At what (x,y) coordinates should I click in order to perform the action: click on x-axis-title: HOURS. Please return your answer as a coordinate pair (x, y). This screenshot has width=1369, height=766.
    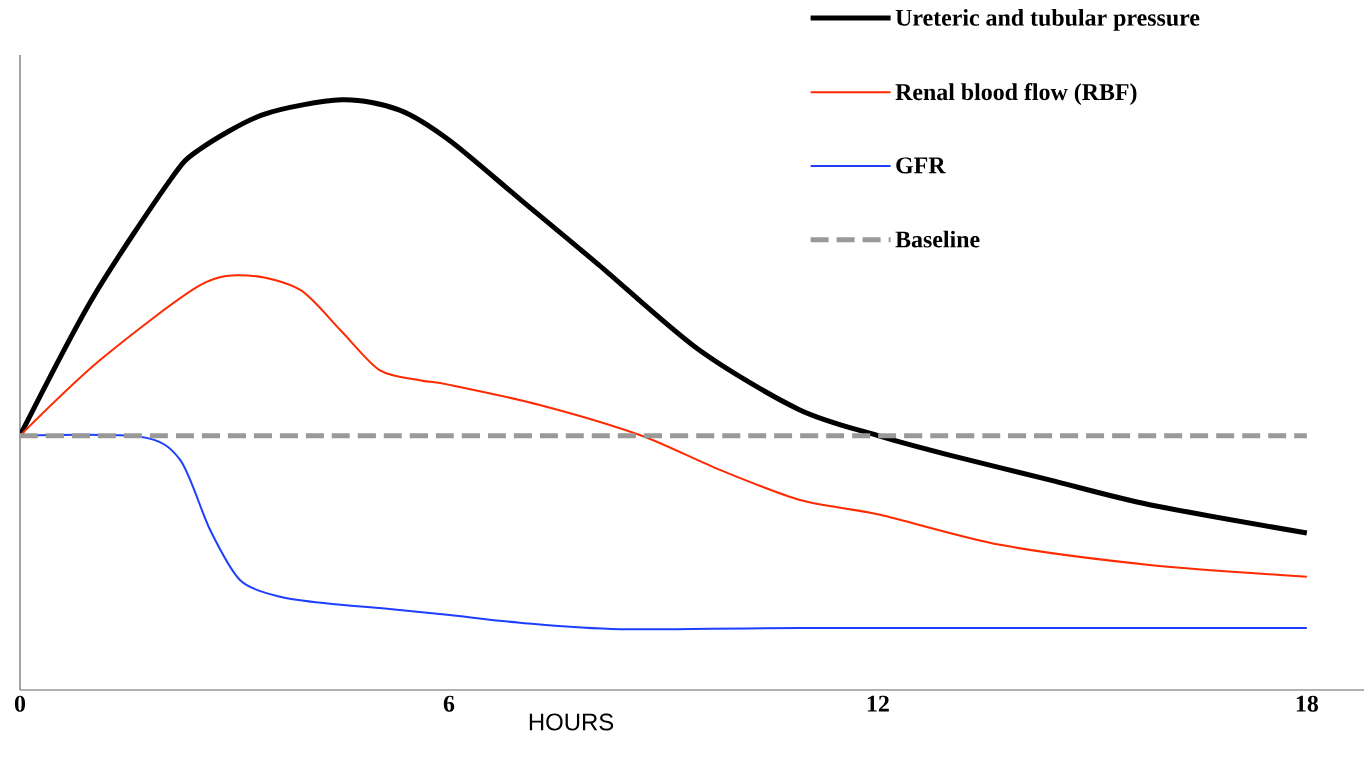
    Looking at the image, I should click on (571, 722).